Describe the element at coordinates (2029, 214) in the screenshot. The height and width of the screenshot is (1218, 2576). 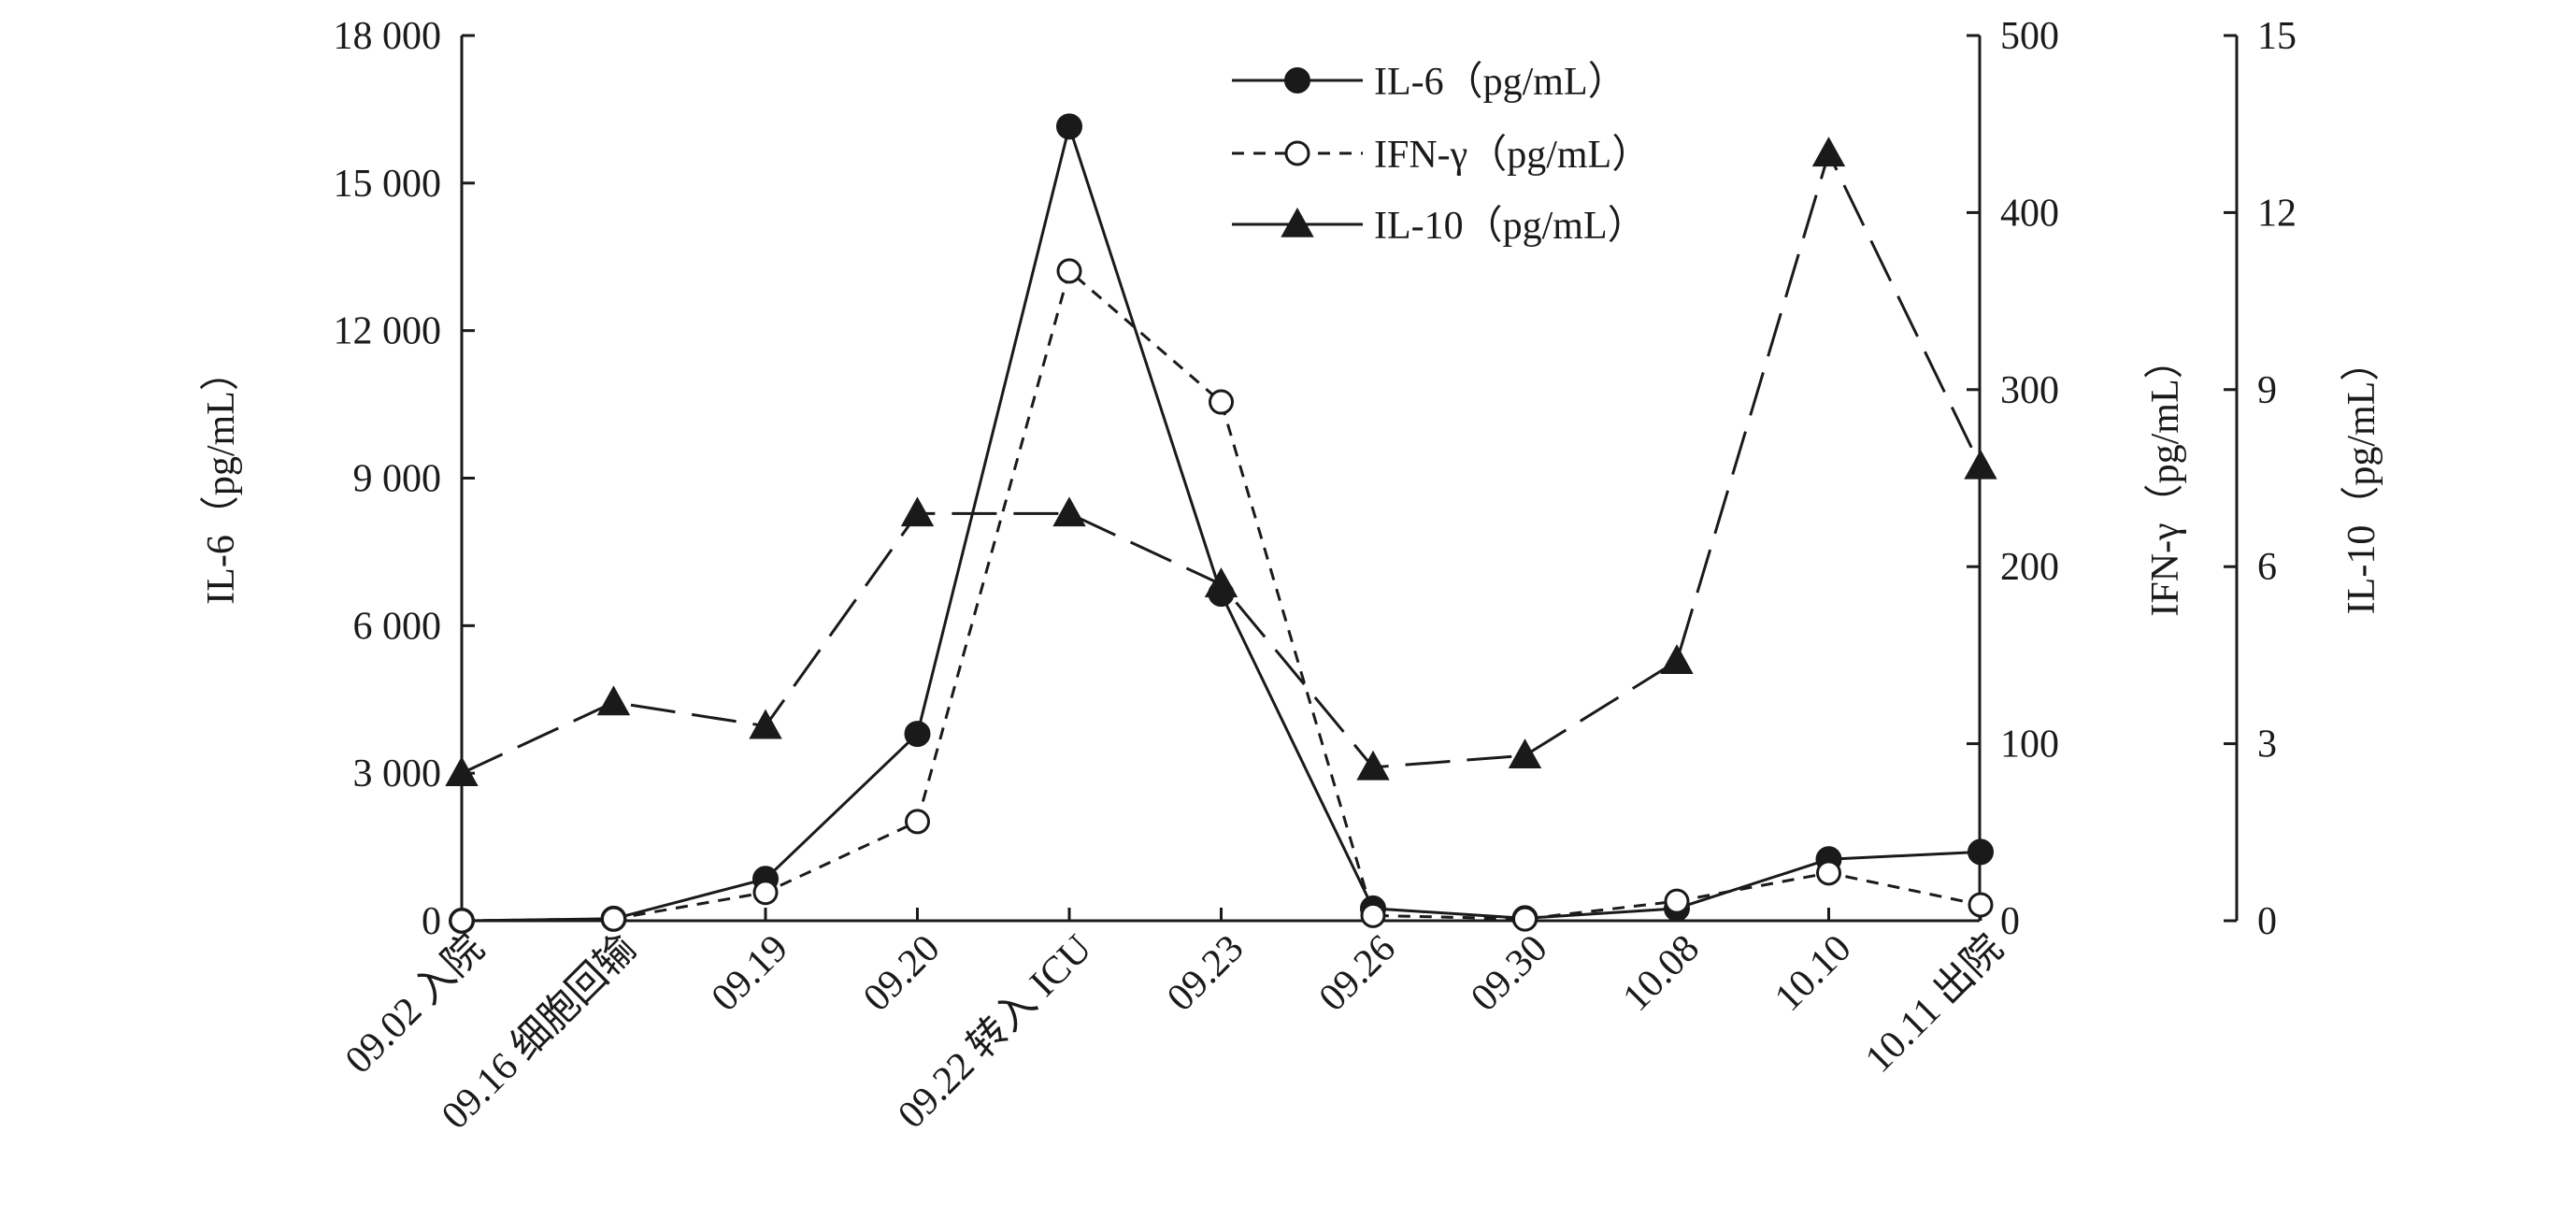
I see `right1-axis-tick-label: 400` at that location.